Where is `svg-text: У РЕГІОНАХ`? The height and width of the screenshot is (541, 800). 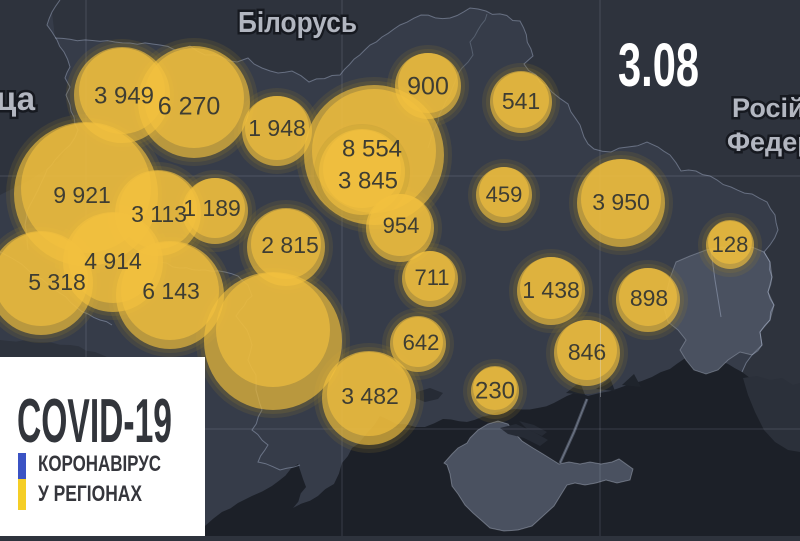
svg-text: У РЕГІОНАХ is located at coordinates (90, 493).